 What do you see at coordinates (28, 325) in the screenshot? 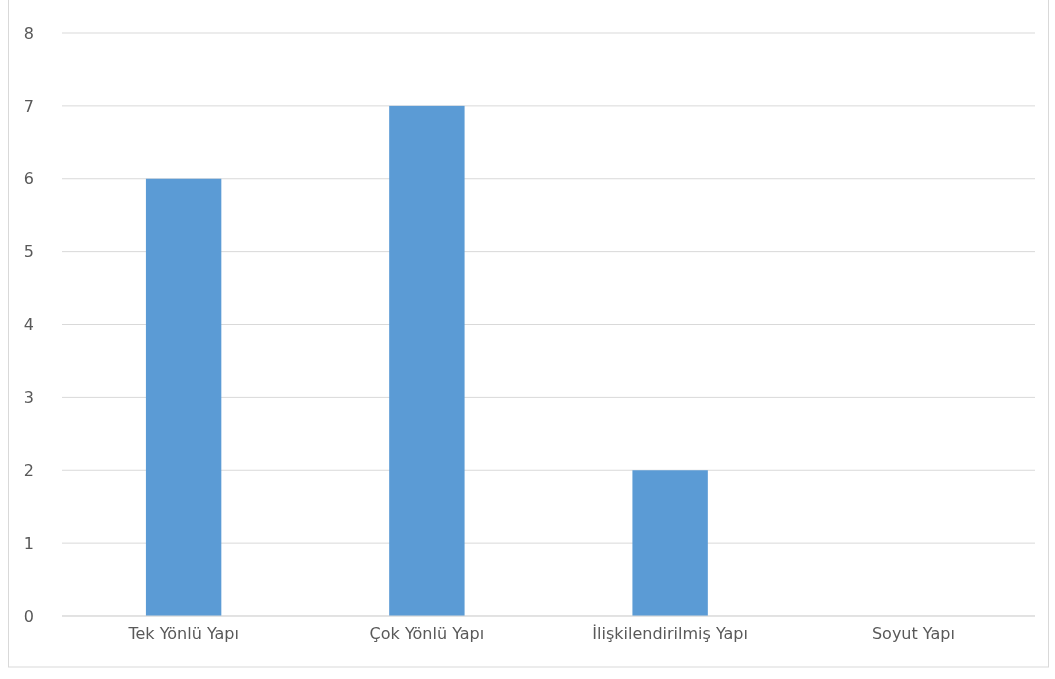
I see `y-tick-label: 4` at bounding box center [28, 325].